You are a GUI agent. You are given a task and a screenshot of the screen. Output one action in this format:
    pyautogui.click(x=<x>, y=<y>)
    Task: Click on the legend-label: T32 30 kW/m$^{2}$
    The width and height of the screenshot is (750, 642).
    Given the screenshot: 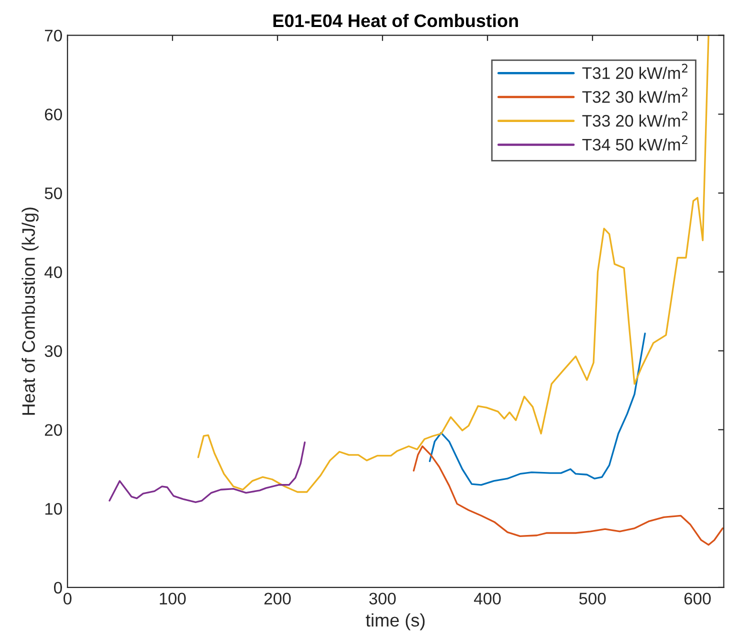 What is the action you would take?
    pyautogui.click(x=635, y=95)
    